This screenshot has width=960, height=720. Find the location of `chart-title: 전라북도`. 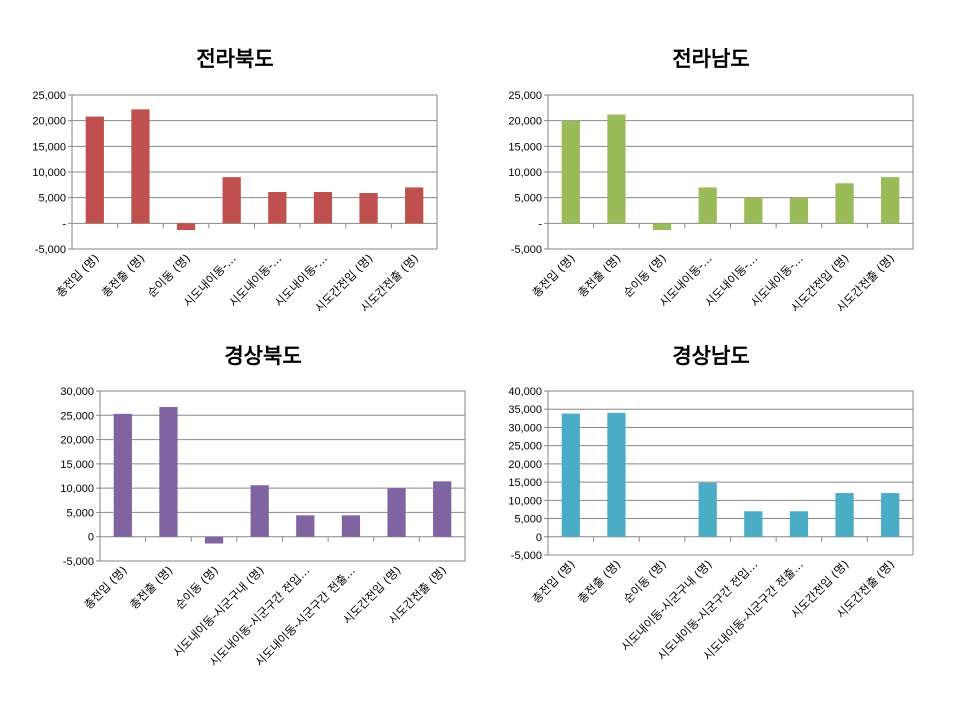

chart-title: 전라북도 is located at coordinates (234, 59).